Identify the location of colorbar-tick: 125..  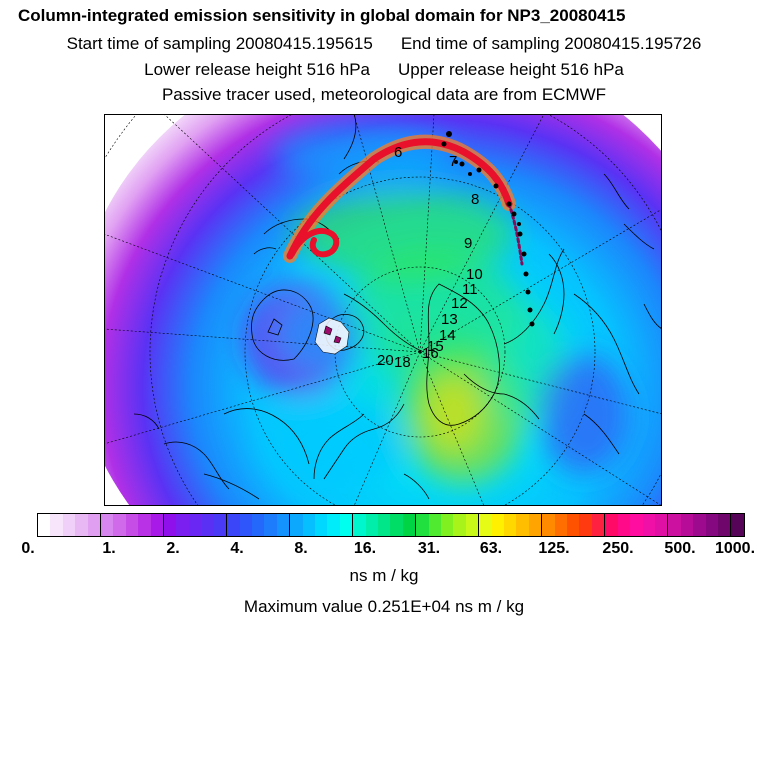
(554, 548).